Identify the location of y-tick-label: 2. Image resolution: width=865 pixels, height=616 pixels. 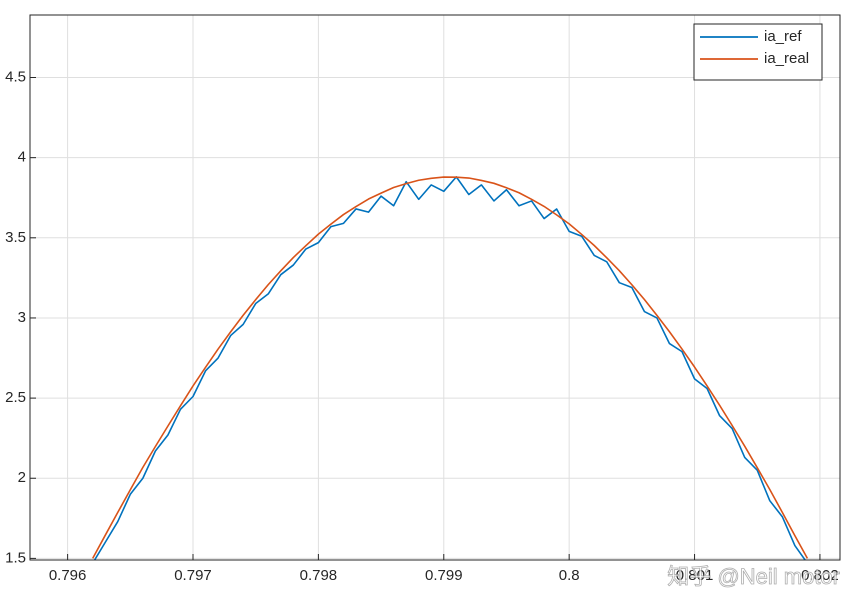
(22, 477).